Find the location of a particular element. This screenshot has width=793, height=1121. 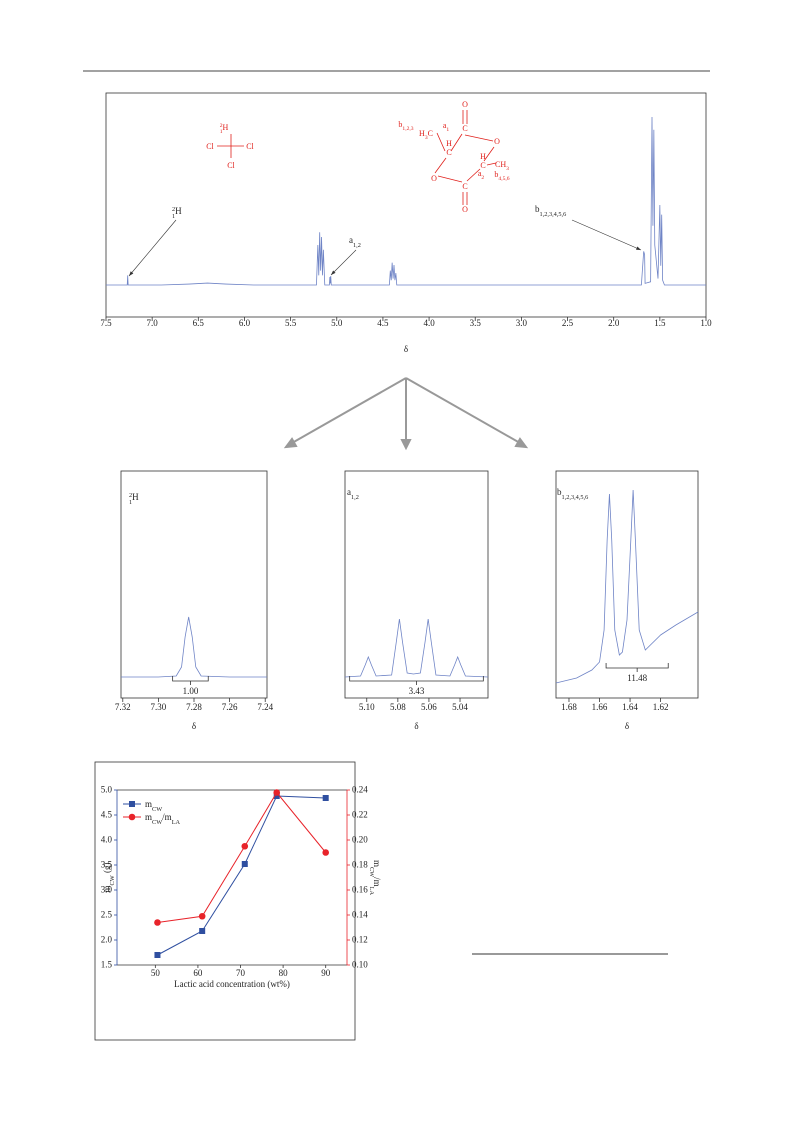

x-tick-label: 1.68 is located at coordinates (569, 707).